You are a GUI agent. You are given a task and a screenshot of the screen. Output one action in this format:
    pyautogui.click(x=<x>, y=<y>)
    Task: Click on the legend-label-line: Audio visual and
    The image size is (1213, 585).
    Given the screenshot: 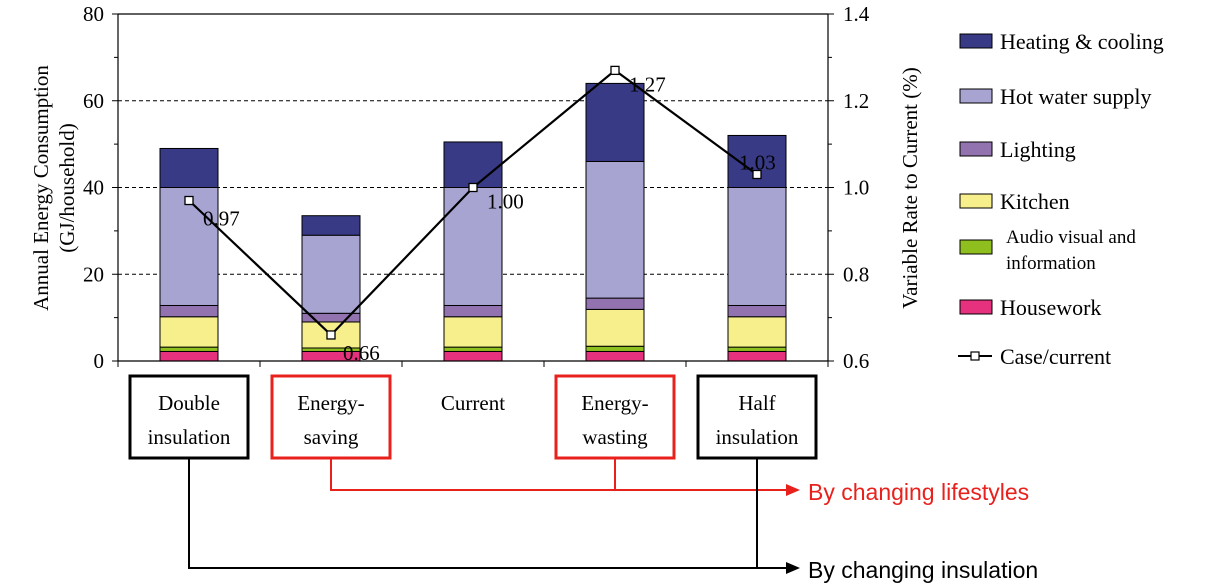 What is the action you would take?
    pyautogui.click(x=1071, y=237)
    